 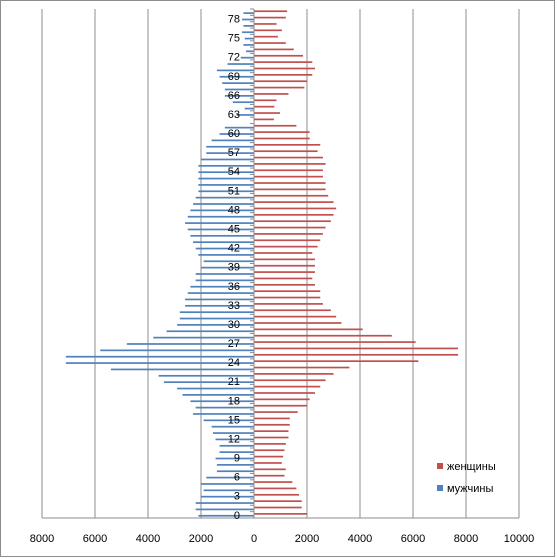 What do you see at coordinates (440, 488) in the screenshot?
I see `legend-swatch-men` at bounding box center [440, 488].